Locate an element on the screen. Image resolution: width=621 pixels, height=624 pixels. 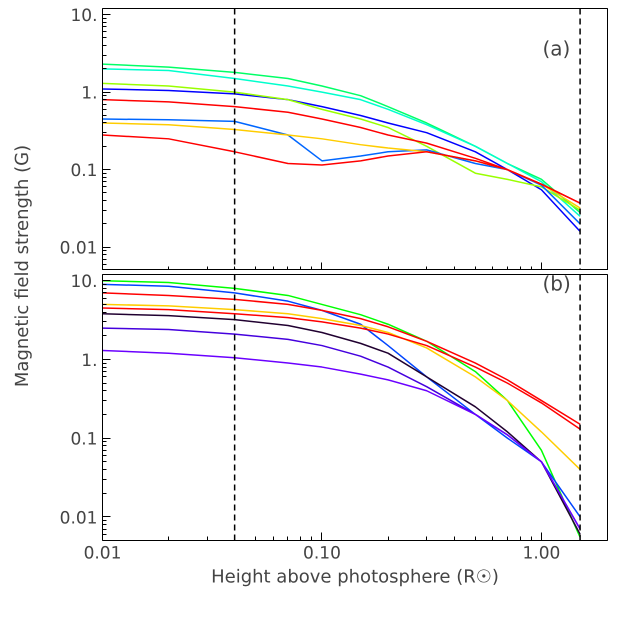
annotation: (a) is located at coordinates (556, 48).